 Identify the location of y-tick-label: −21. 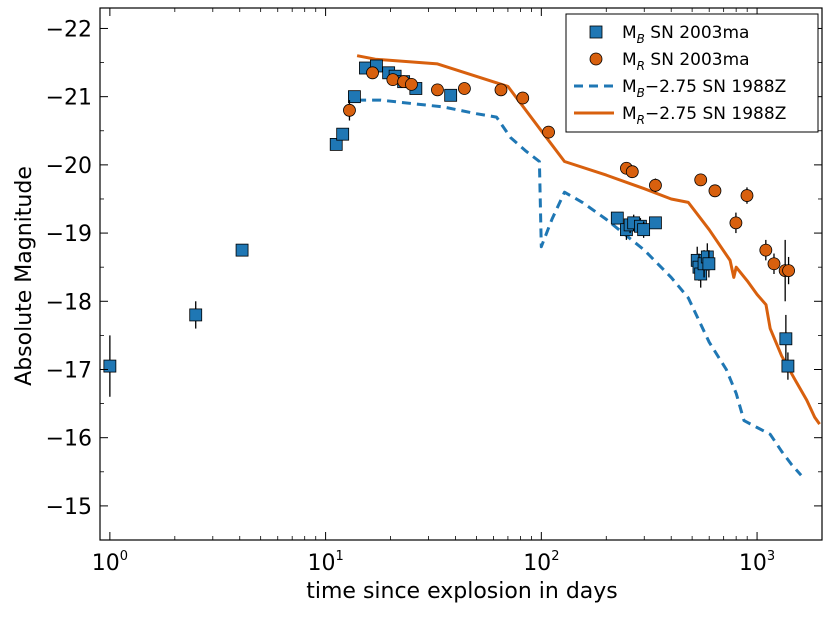
(69, 98).